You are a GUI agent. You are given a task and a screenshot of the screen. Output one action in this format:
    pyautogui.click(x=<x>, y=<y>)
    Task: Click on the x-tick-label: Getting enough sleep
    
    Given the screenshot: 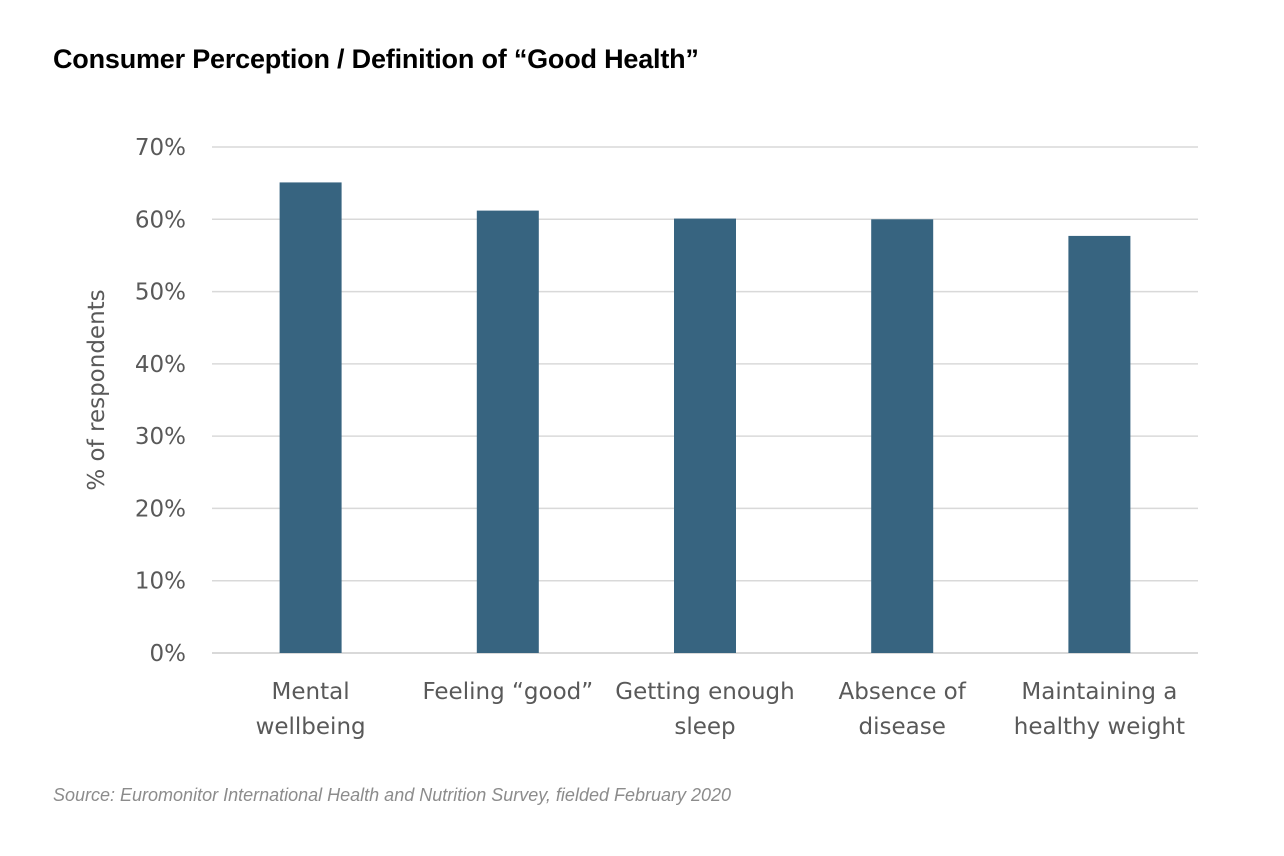 What is the action you would take?
    pyautogui.click(x=704, y=709)
    